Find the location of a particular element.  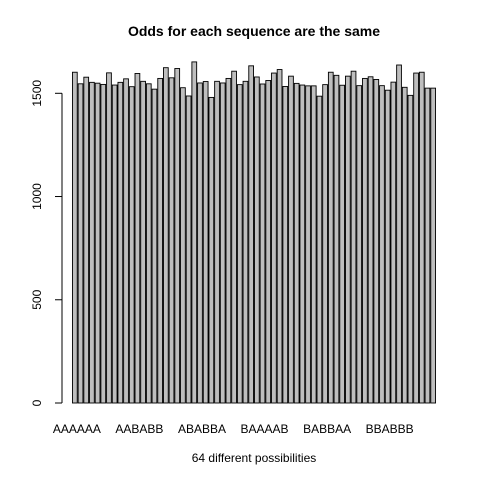

y-axis: 0 500 1000 1500 is located at coordinates (46, 243).